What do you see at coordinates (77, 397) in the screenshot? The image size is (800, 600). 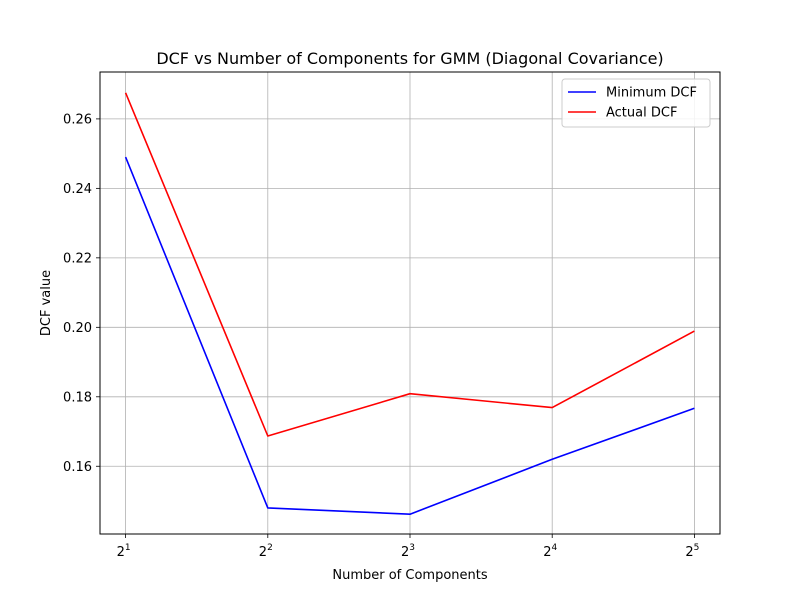 I see `y-tick-label: 0.18` at bounding box center [77, 397].